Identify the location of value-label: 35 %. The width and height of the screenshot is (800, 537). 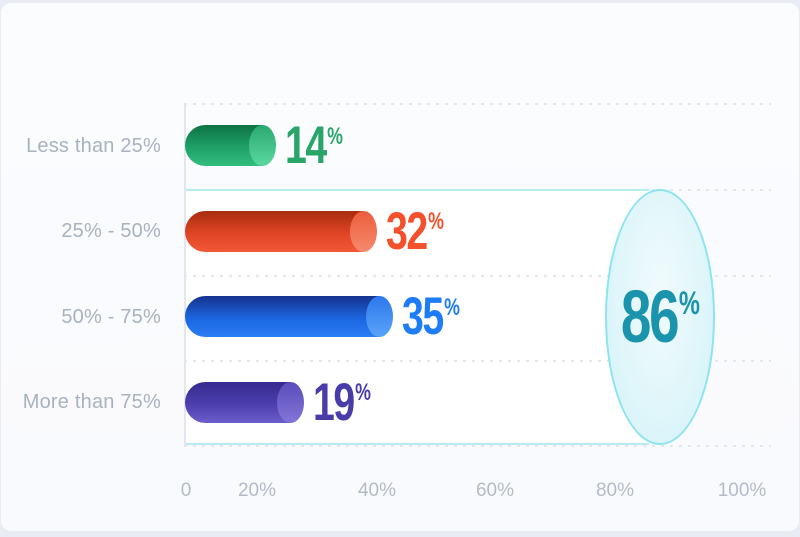
(431, 316).